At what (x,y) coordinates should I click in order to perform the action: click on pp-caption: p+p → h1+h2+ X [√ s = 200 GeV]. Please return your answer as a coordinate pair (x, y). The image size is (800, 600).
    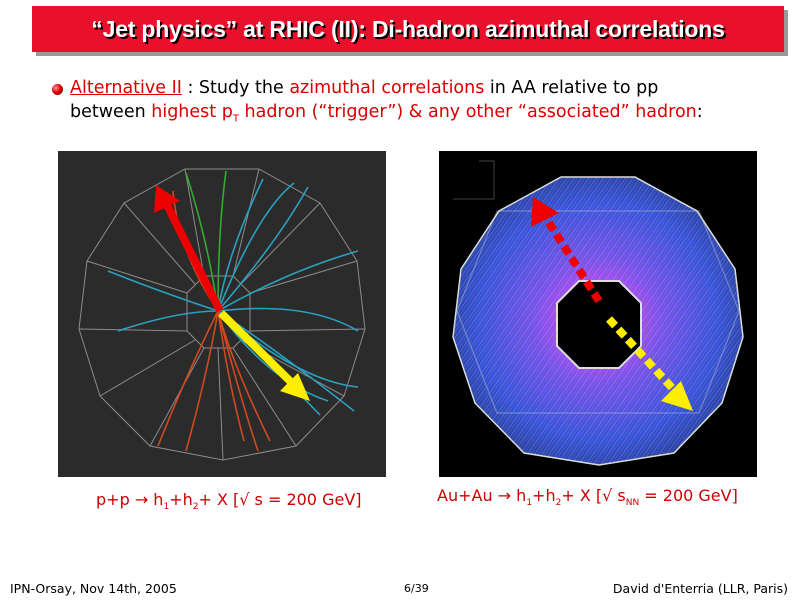
    Looking at the image, I should click on (229, 501).